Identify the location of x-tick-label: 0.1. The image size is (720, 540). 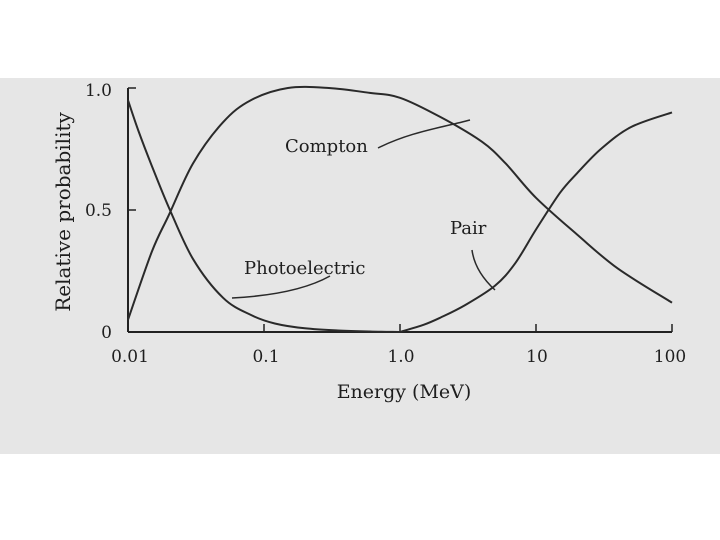
(265, 357).